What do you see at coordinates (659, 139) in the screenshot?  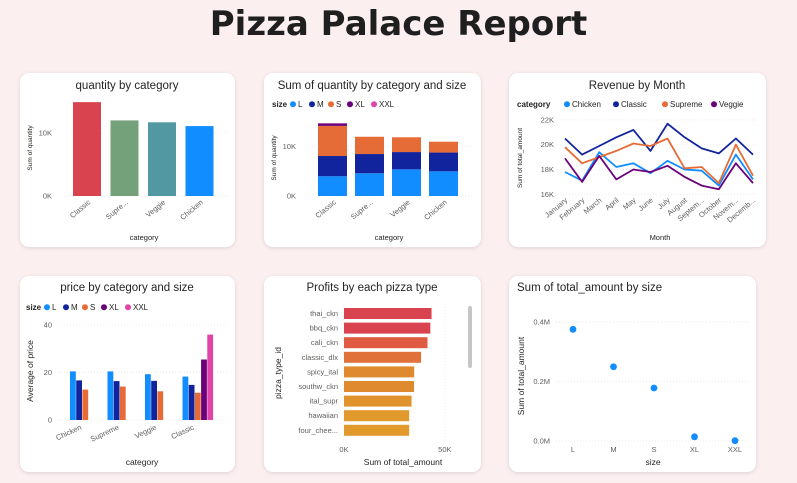 I see `line-classic` at bounding box center [659, 139].